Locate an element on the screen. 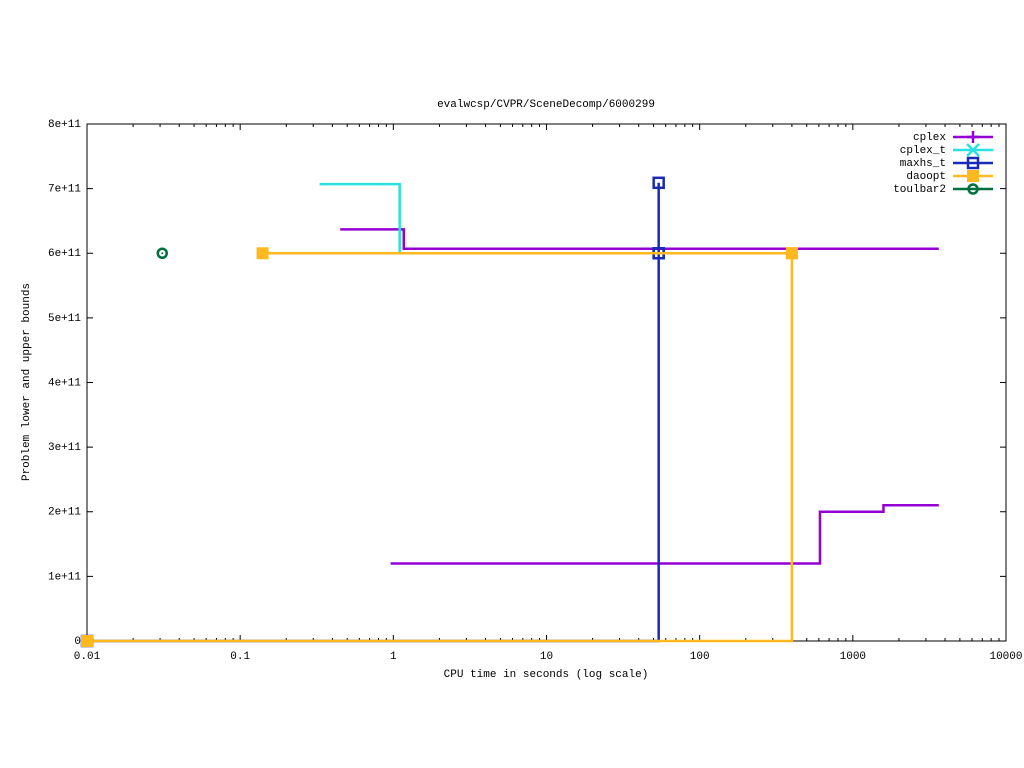 The image size is (1024, 768). x-tick-label: 10000 is located at coordinates (1005, 657).